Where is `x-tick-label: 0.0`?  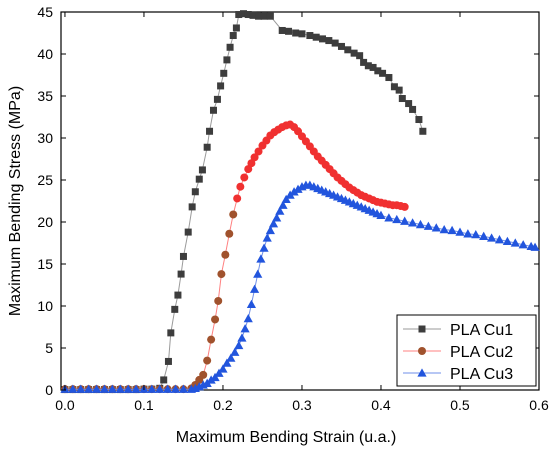
x-tick-label: 0.0 is located at coordinates (65, 405).